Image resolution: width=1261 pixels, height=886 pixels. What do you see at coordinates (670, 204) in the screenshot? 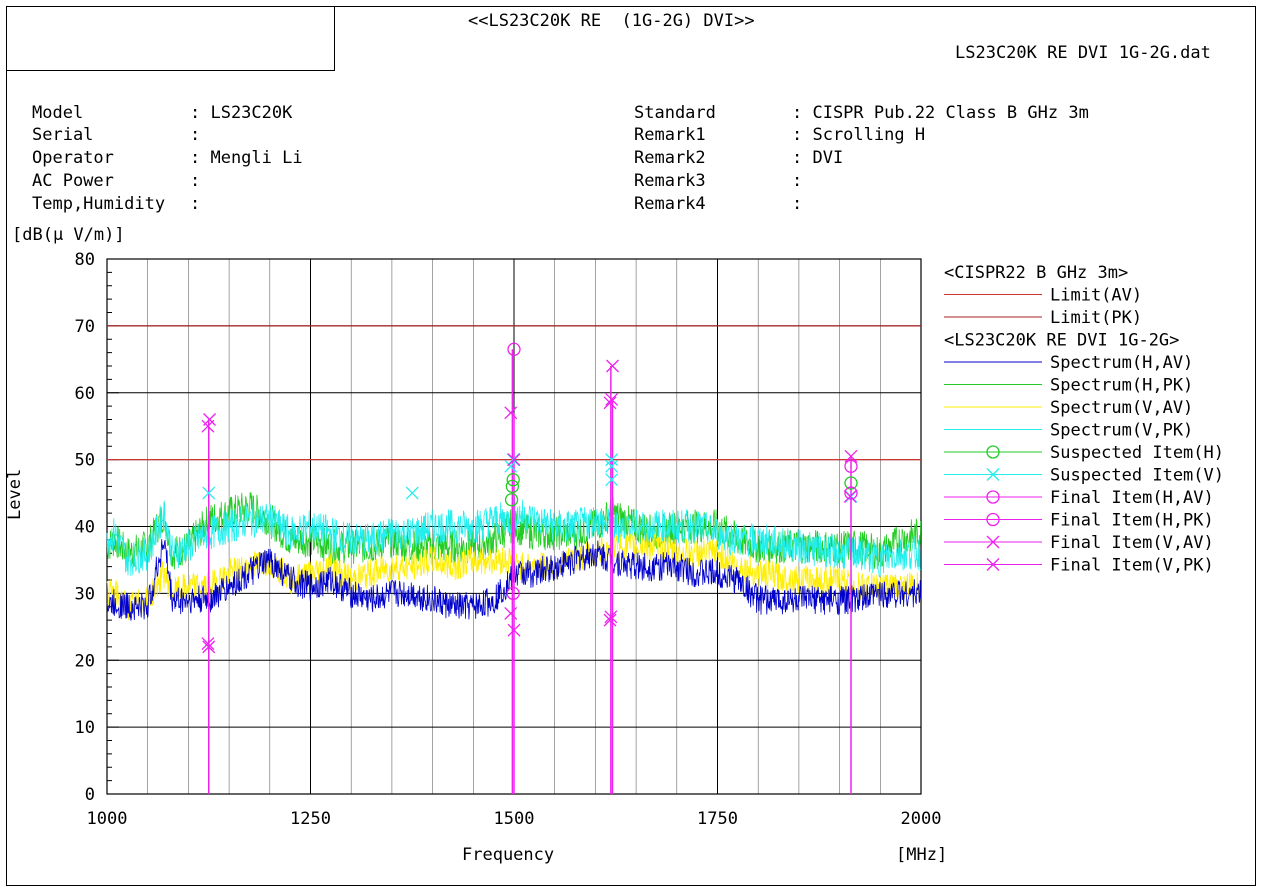
I see `info-label: Remark4` at bounding box center [670, 204].